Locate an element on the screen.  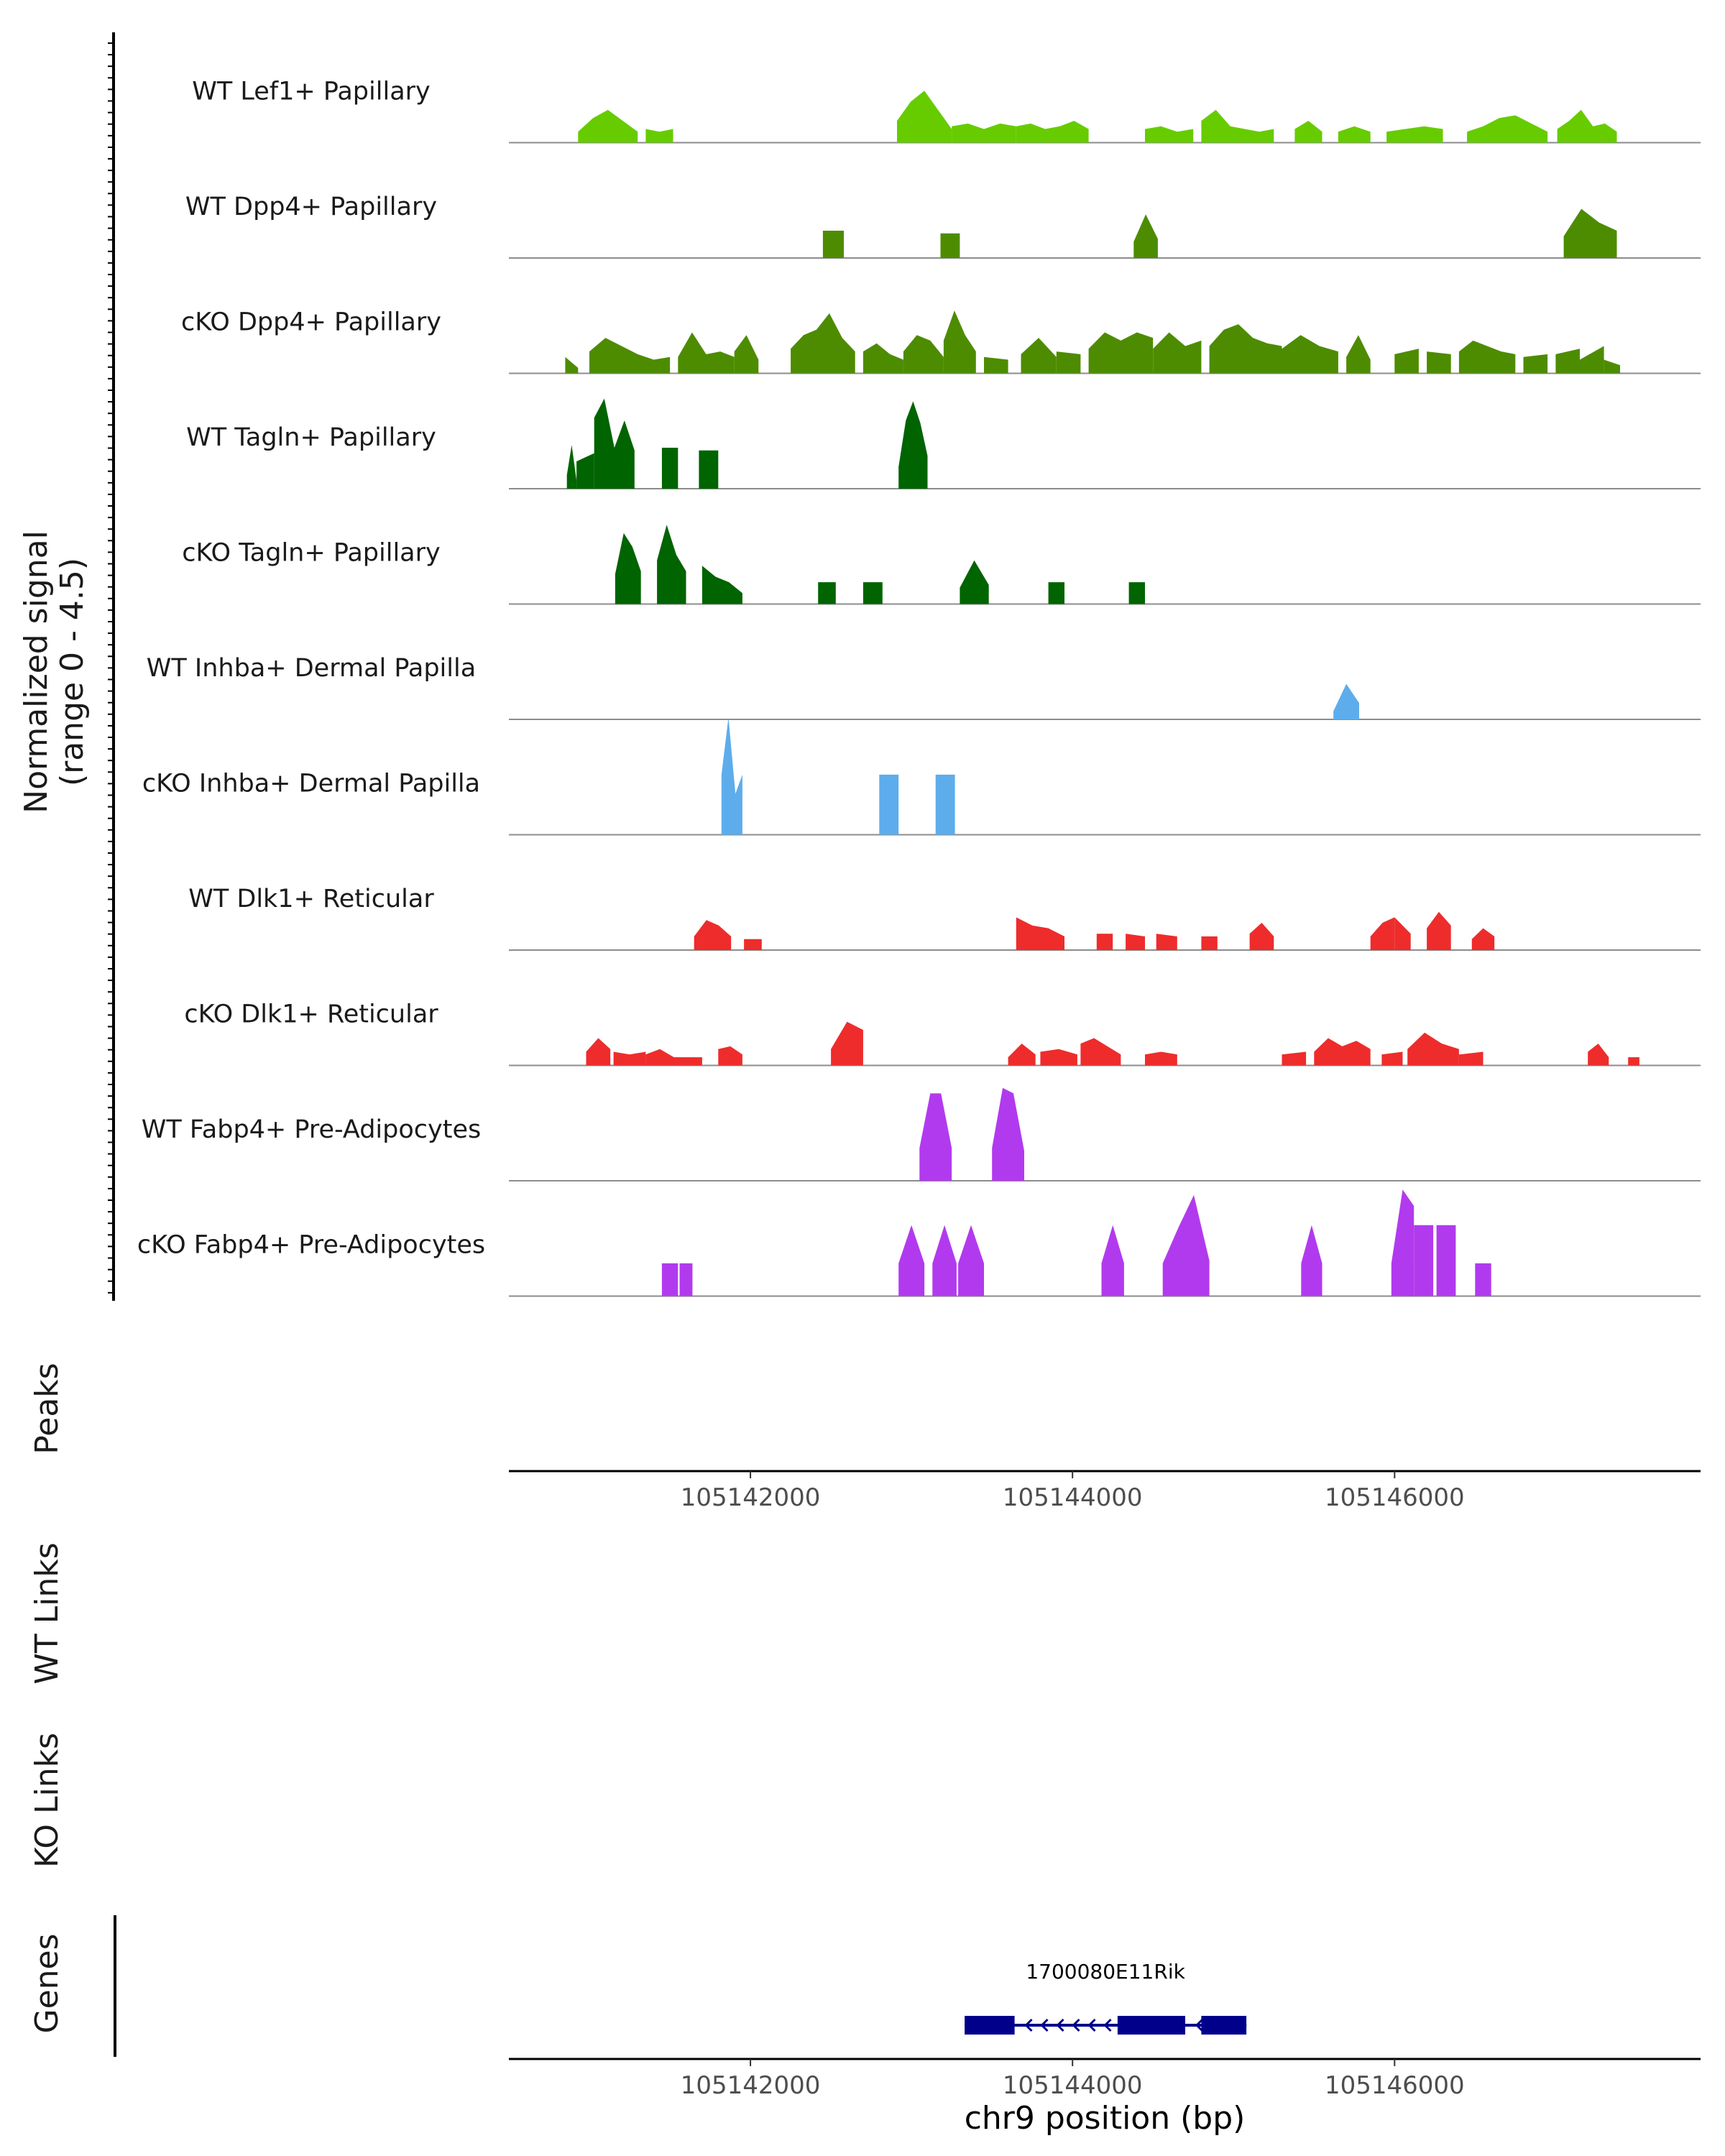
track-label: cKO Fabp4+ Pre-Adipocytes is located at coordinates (311, 1246).